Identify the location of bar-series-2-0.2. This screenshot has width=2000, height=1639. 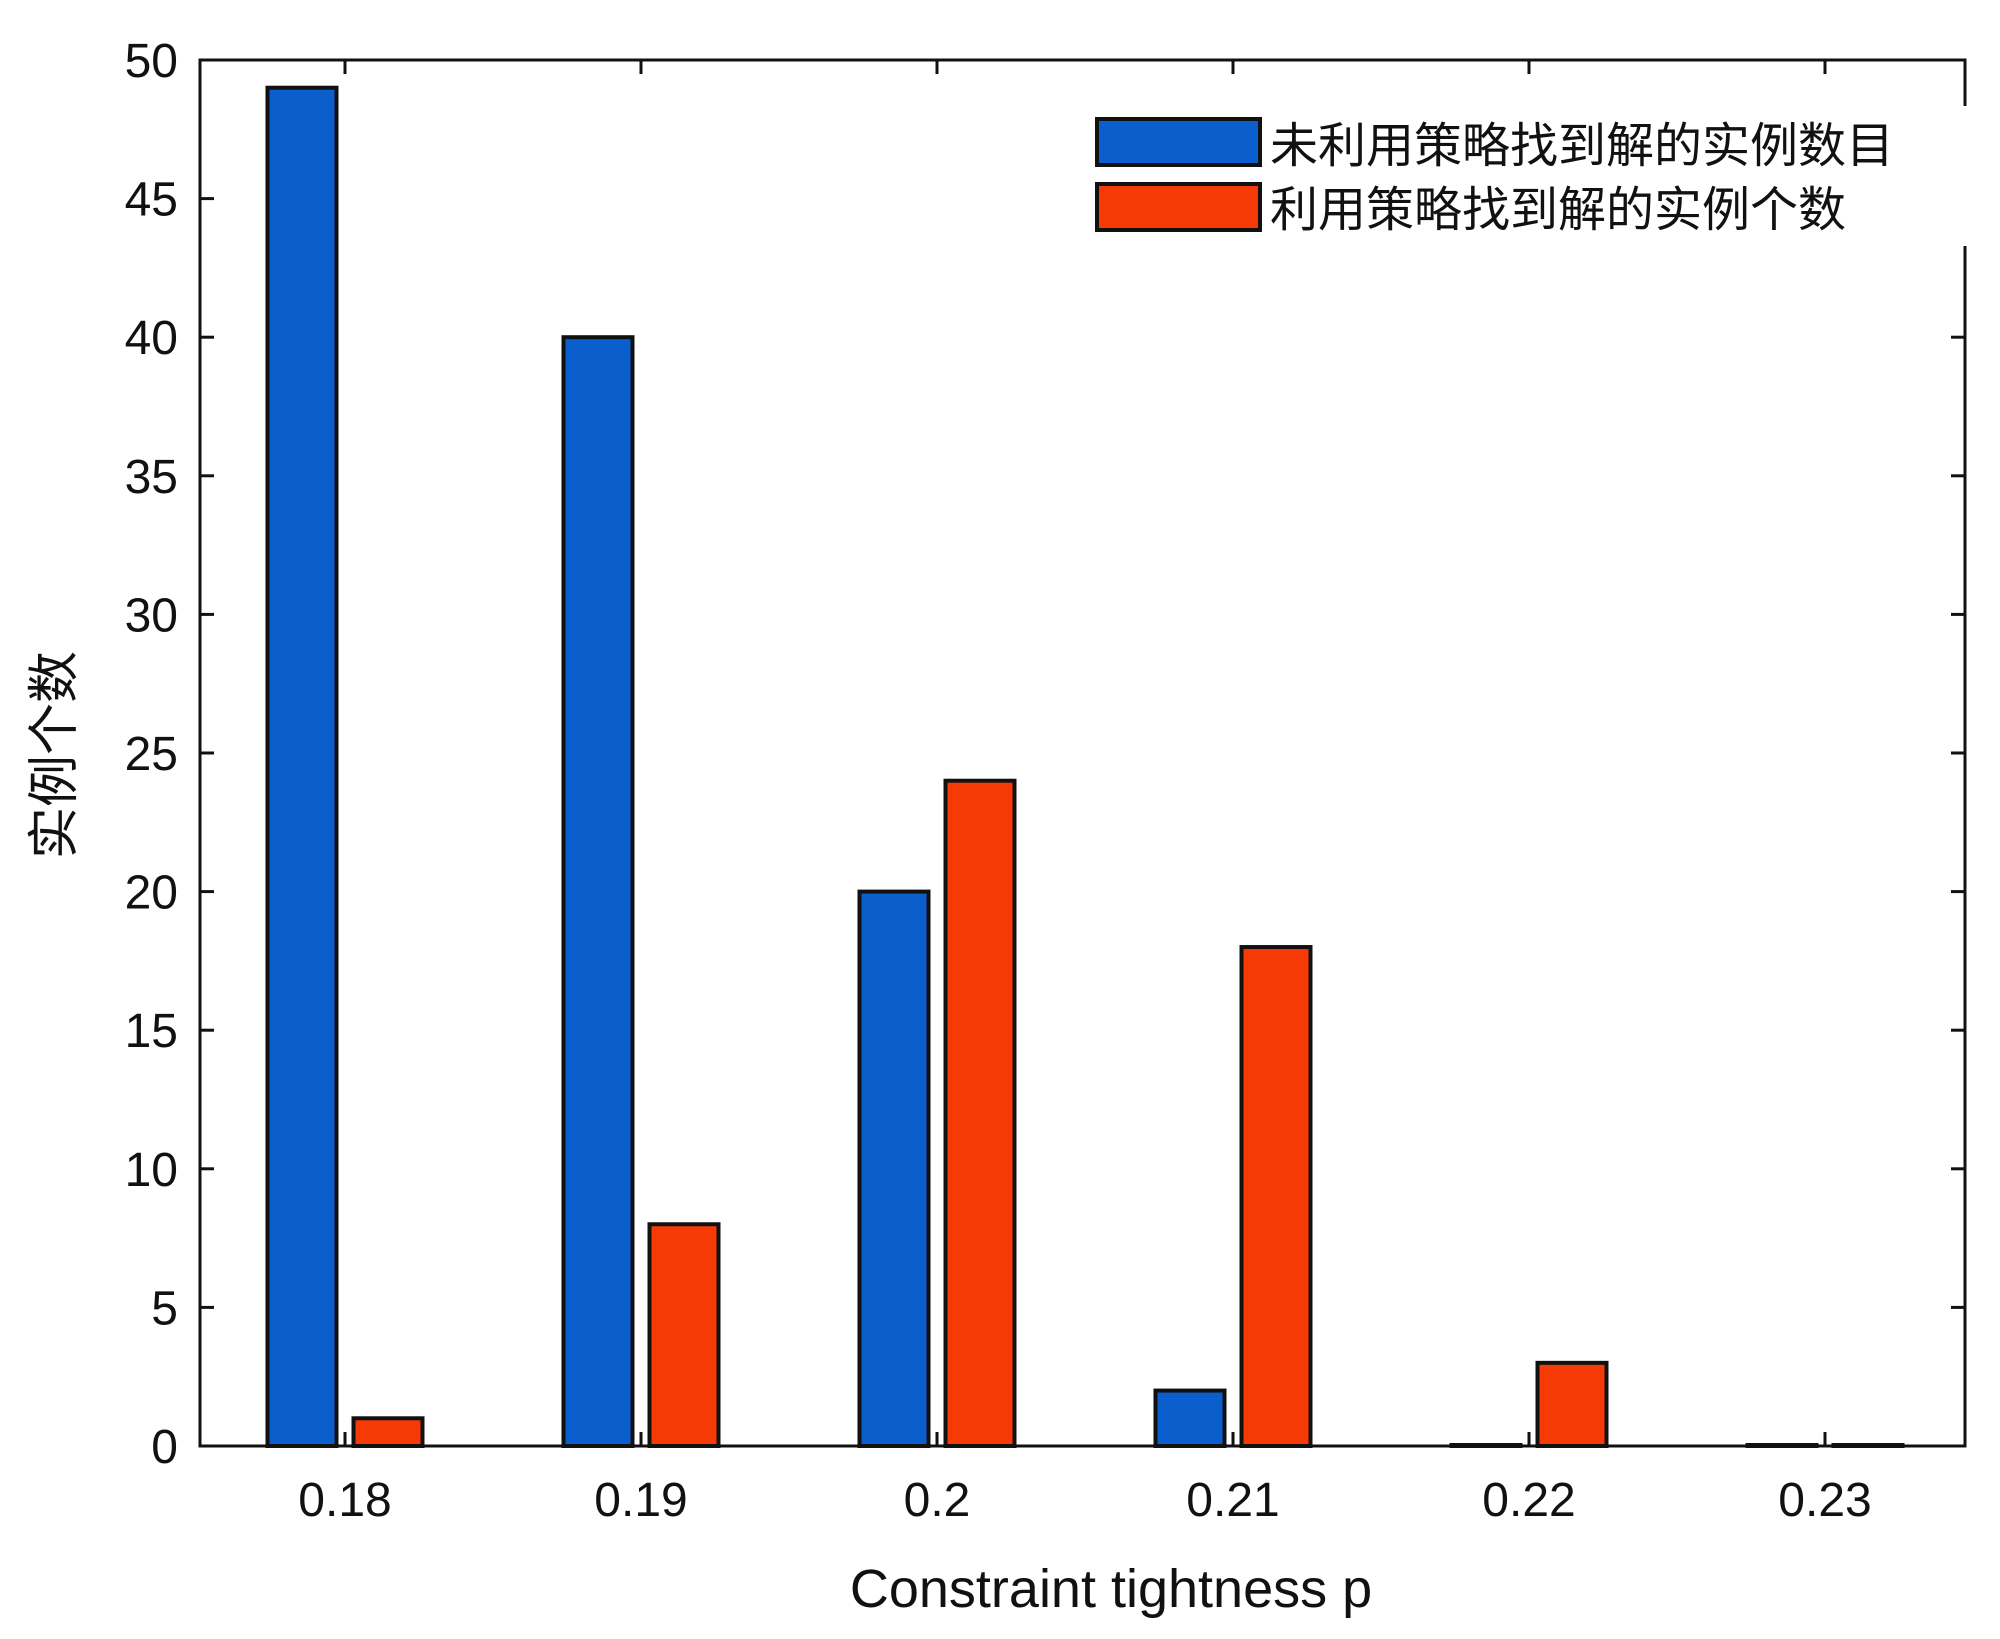
(980, 1113).